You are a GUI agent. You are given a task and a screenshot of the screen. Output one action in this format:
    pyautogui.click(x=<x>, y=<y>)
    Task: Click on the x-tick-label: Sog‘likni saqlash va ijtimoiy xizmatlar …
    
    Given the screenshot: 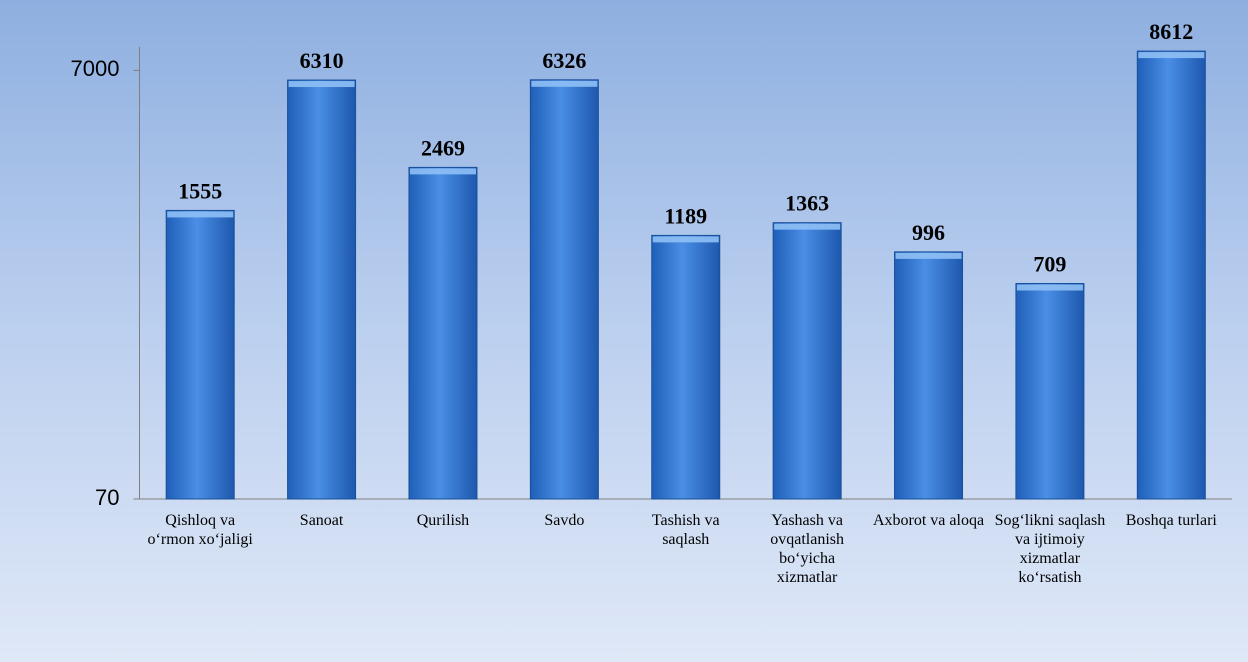 What is the action you would take?
    pyautogui.click(x=1050, y=549)
    